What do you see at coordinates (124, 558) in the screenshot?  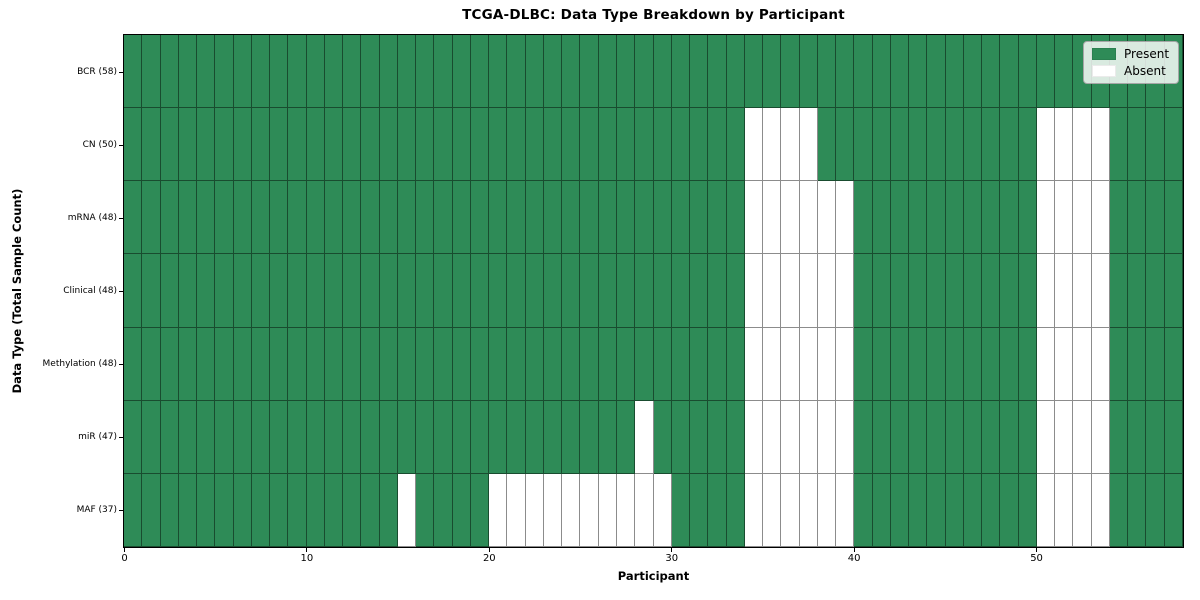 I see `x-axis-tick-label: 0` at bounding box center [124, 558].